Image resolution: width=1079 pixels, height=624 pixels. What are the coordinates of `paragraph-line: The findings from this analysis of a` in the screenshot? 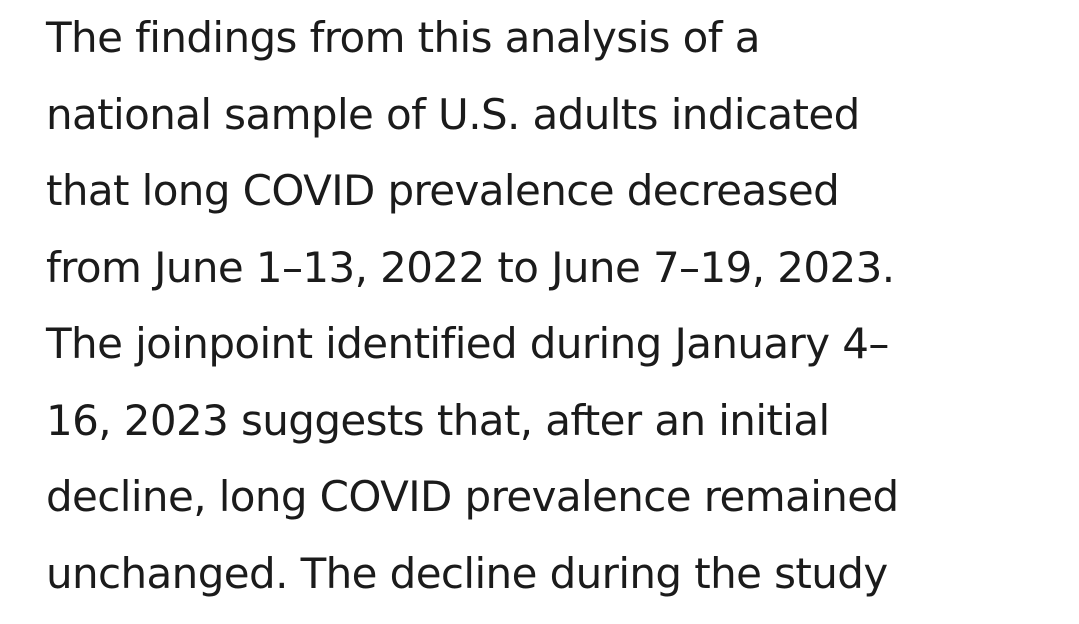 It's located at (403, 37).